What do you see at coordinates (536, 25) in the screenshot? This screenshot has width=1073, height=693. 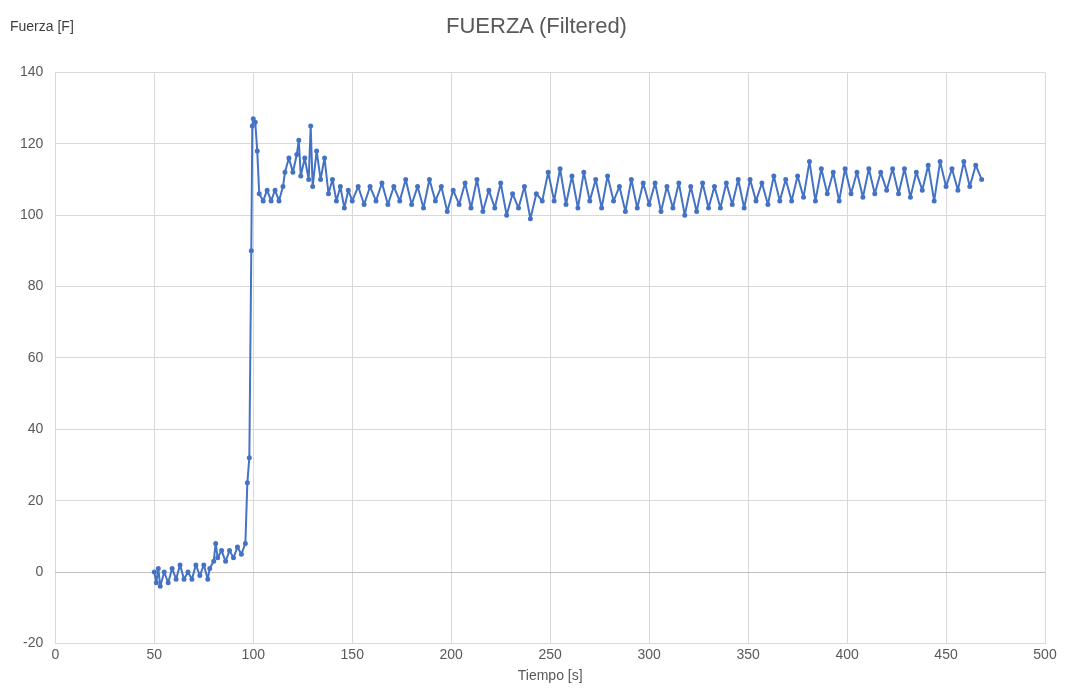 I see `chart-title: FUERZA (Filtered)` at bounding box center [536, 25].